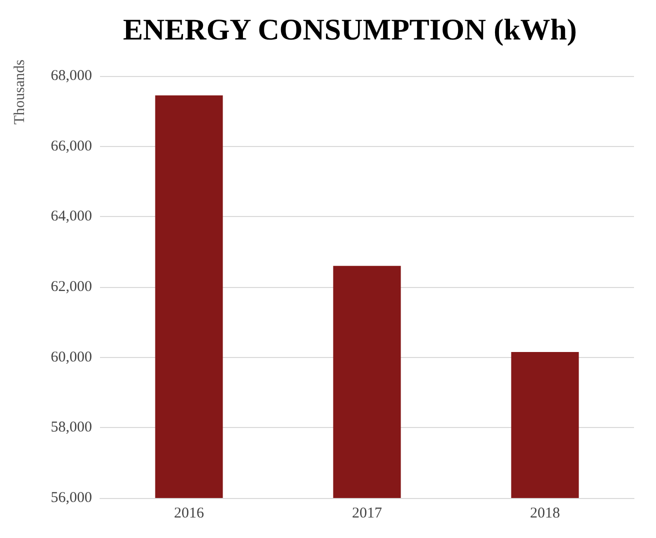 This screenshot has width=656, height=538. I want to click on y-axis-title: Thousands, so click(20, 91).